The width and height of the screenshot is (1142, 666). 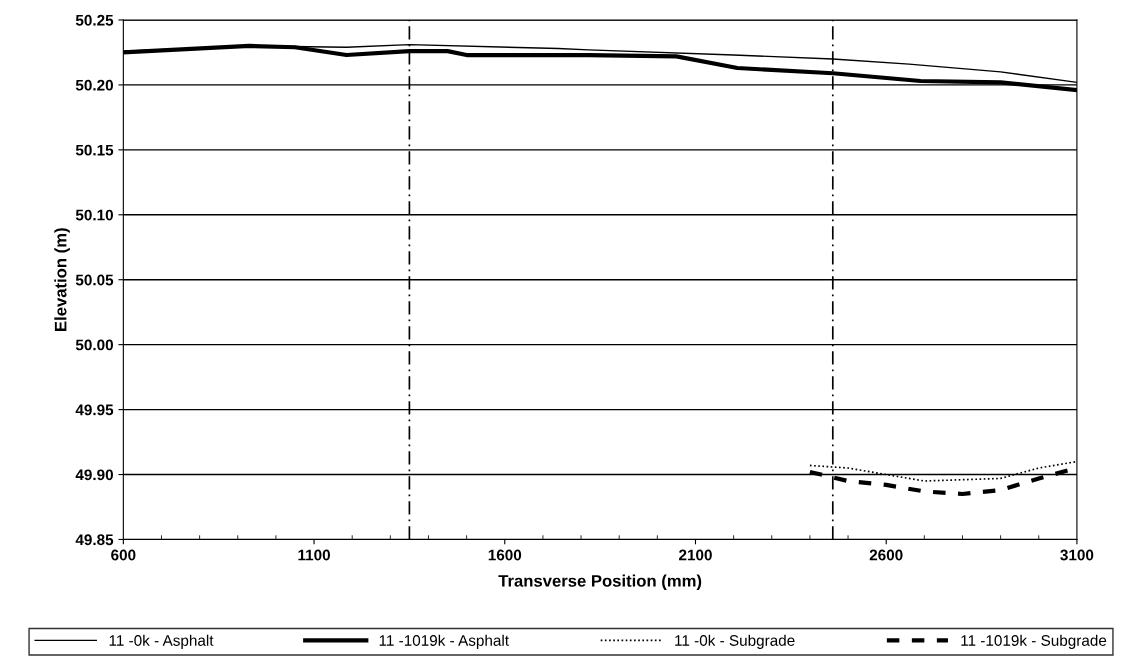 I want to click on y-tick-label: 50.25, so click(x=94, y=20).